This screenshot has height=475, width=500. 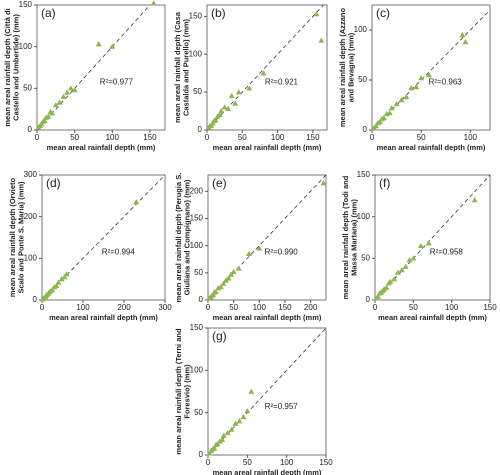 What do you see at coordinates (282, 252) in the screenshot?
I see `annotation: R²=0.990` at bounding box center [282, 252].